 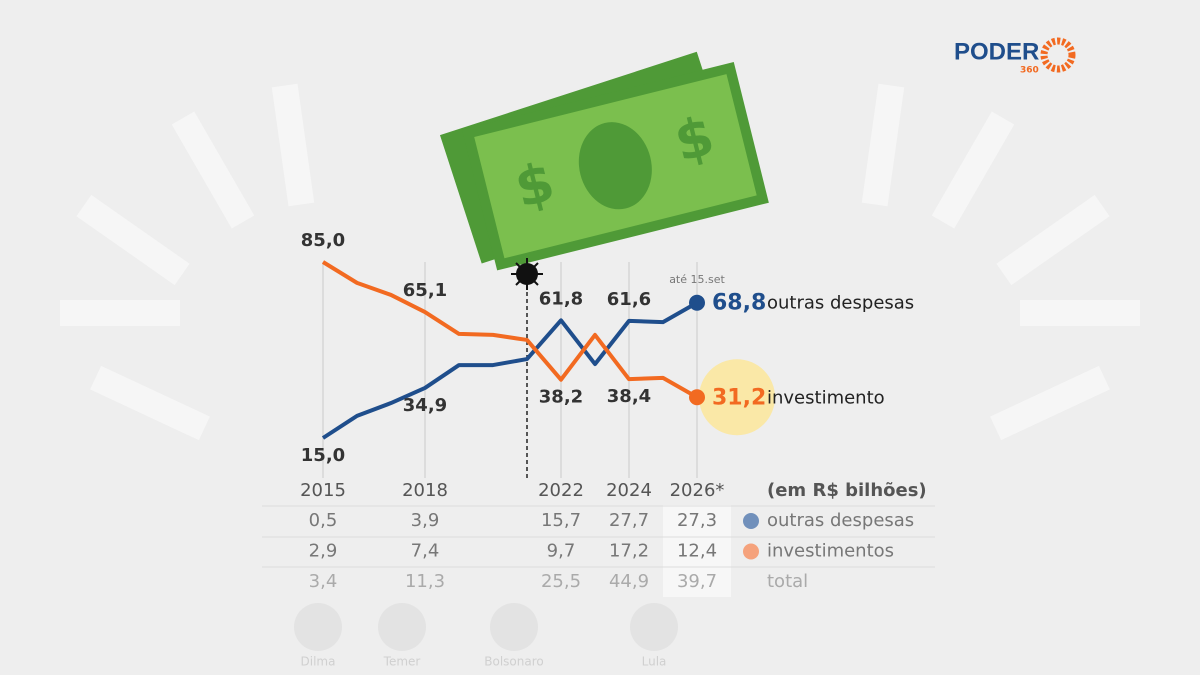 What do you see at coordinates (561, 298) in the screenshot?
I see `value-label: 61,8` at bounding box center [561, 298].